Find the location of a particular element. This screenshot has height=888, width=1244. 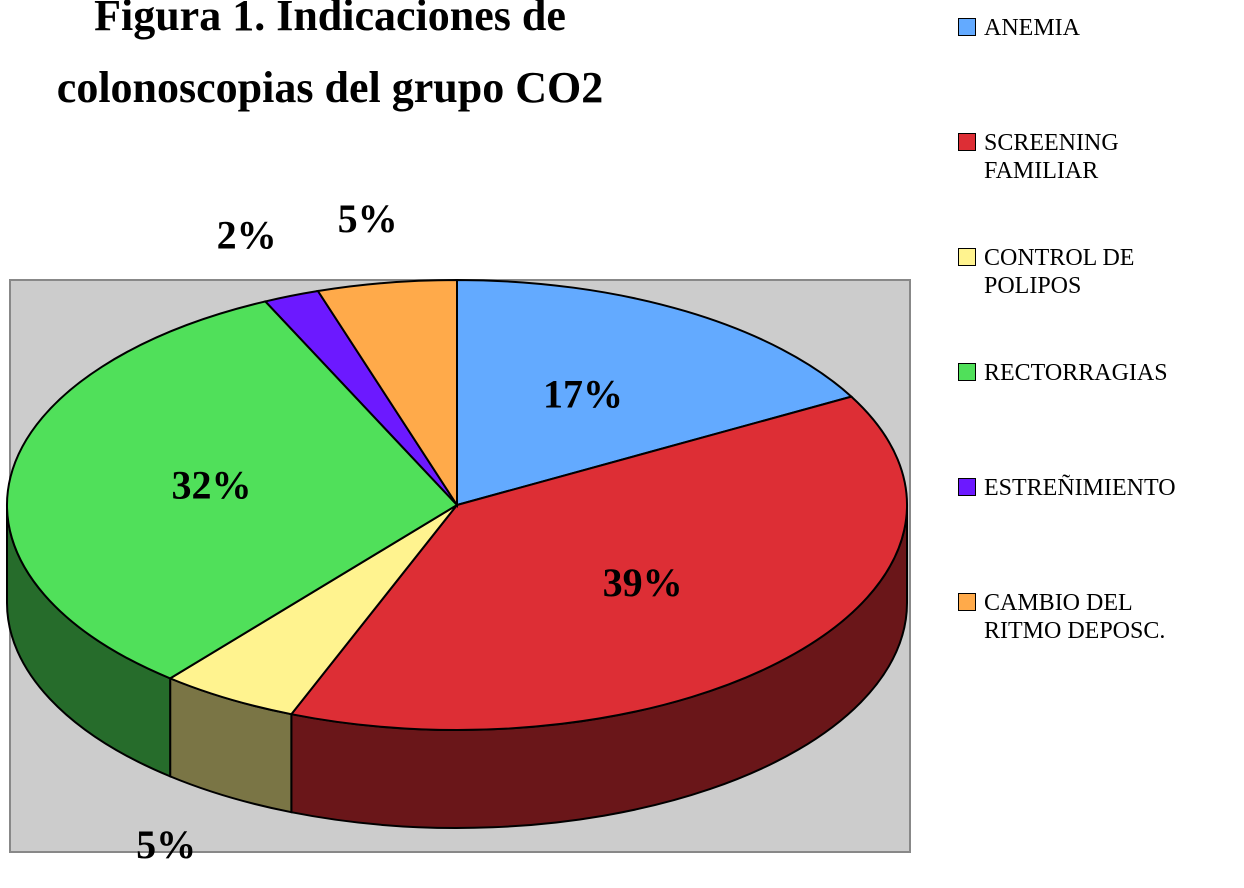

legend-label: CONTROL DE POLIPOS is located at coordinates (1059, 272).